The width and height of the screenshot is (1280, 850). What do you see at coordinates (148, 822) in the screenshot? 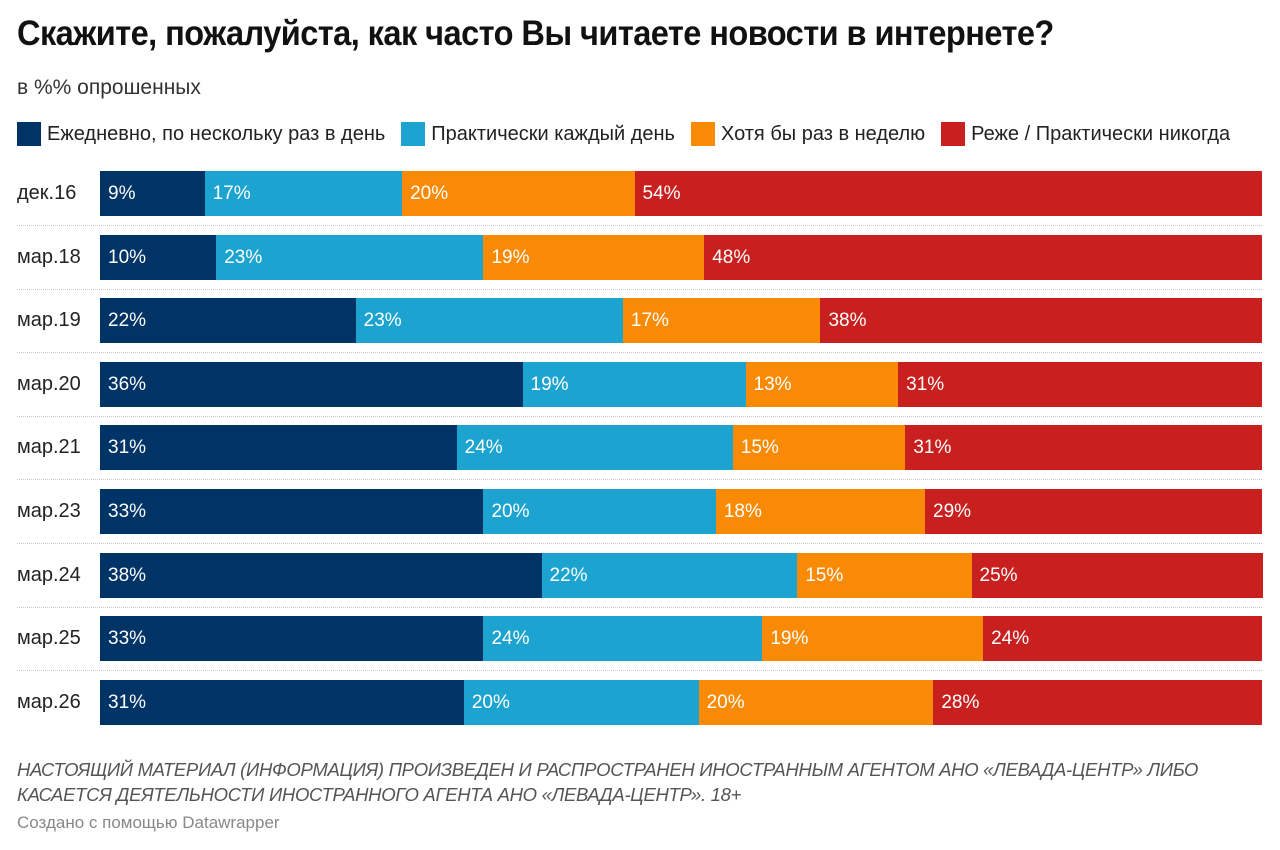
I see `footer-credit: Создано с помощью Datawrapper` at bounding box center [148, 822].